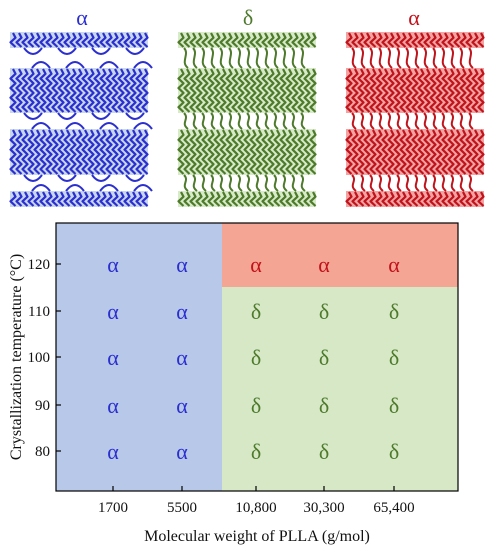 This screenshot has width=493, height=550. Describe the element at coordinates (340, 255) in the screenshot. I see `region-alpha-high-temp` at that location.